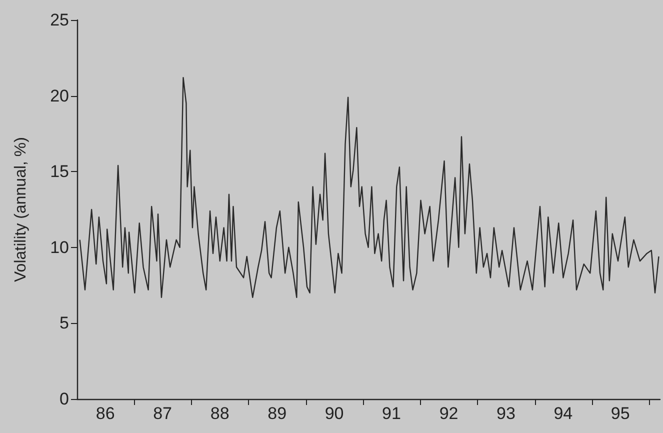 Image resolution: width=663 pixels, height=433 pixels. Describe the element at coordinates (59, 172) in the screenshot. I see `y-tick-label: 15` at that location.